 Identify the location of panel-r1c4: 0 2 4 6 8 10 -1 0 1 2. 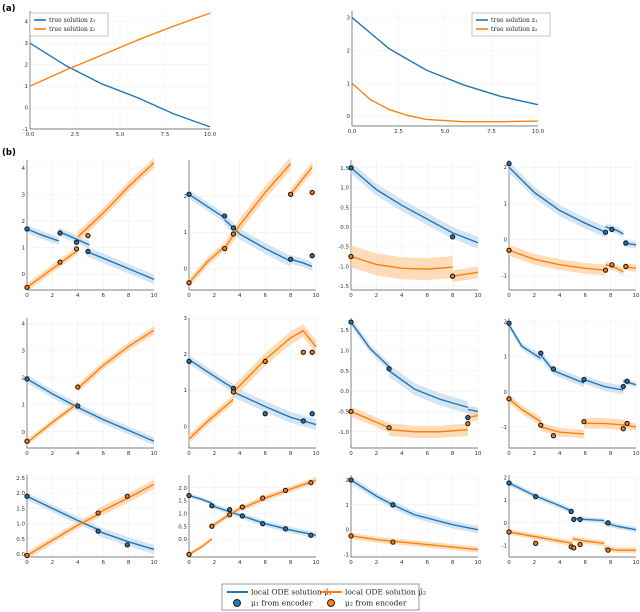
(571, 229).